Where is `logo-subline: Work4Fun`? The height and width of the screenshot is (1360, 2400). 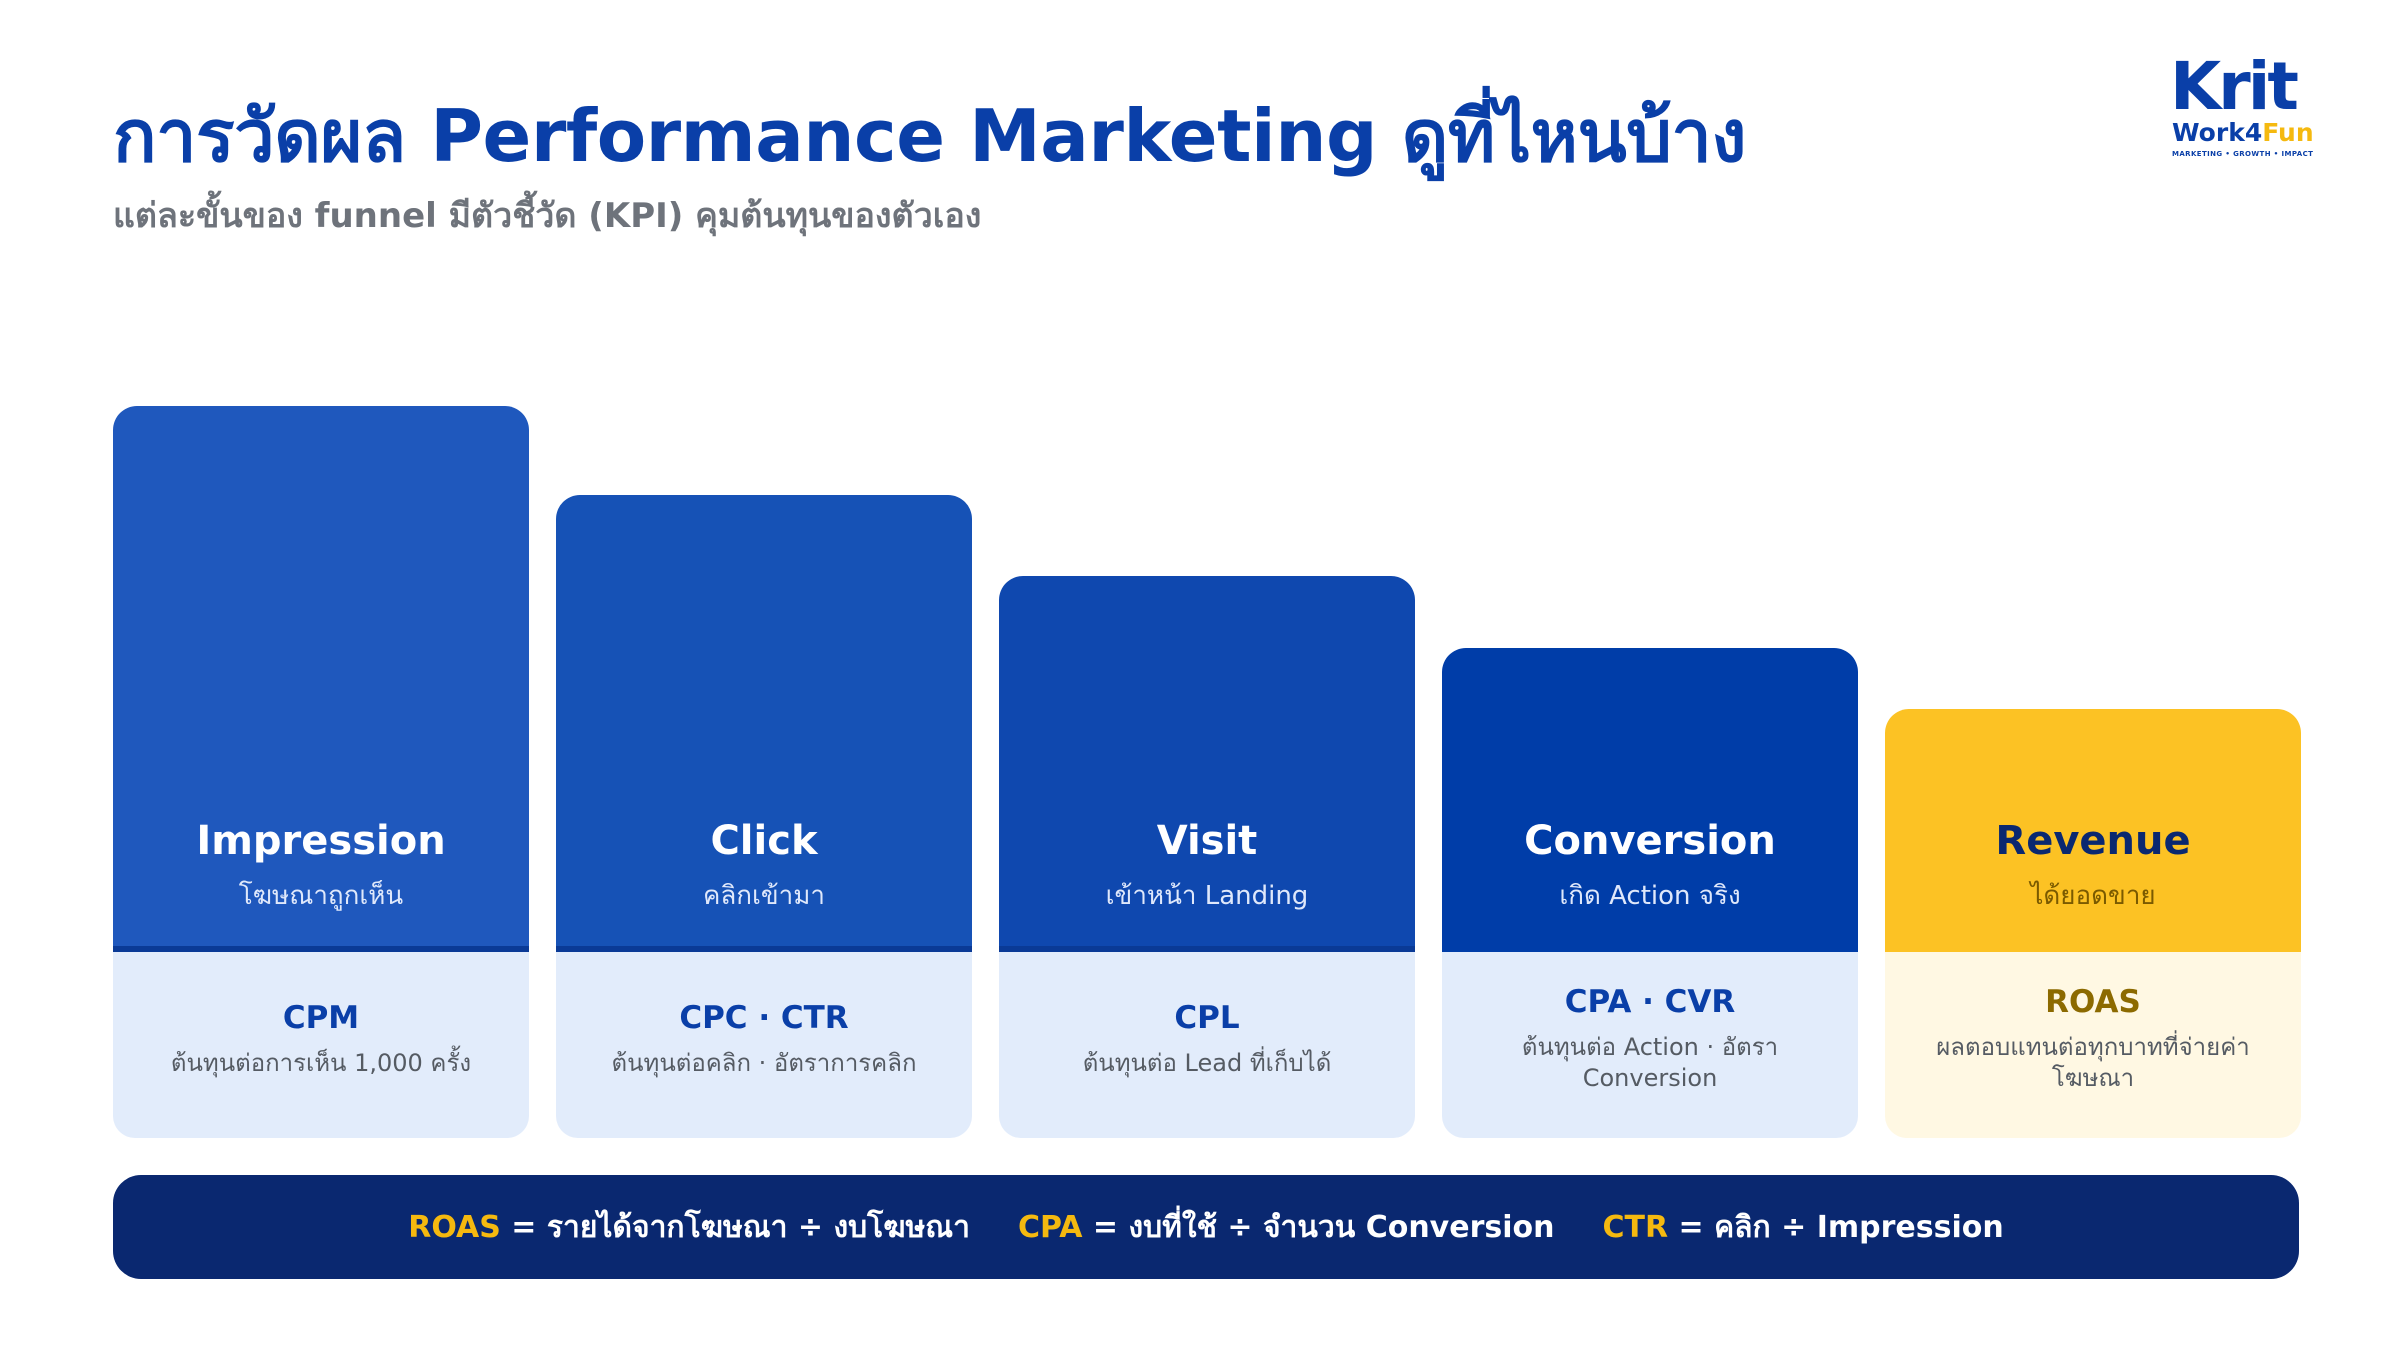
logo-subline: Work4Fun is located at coordinates (2243, 132).